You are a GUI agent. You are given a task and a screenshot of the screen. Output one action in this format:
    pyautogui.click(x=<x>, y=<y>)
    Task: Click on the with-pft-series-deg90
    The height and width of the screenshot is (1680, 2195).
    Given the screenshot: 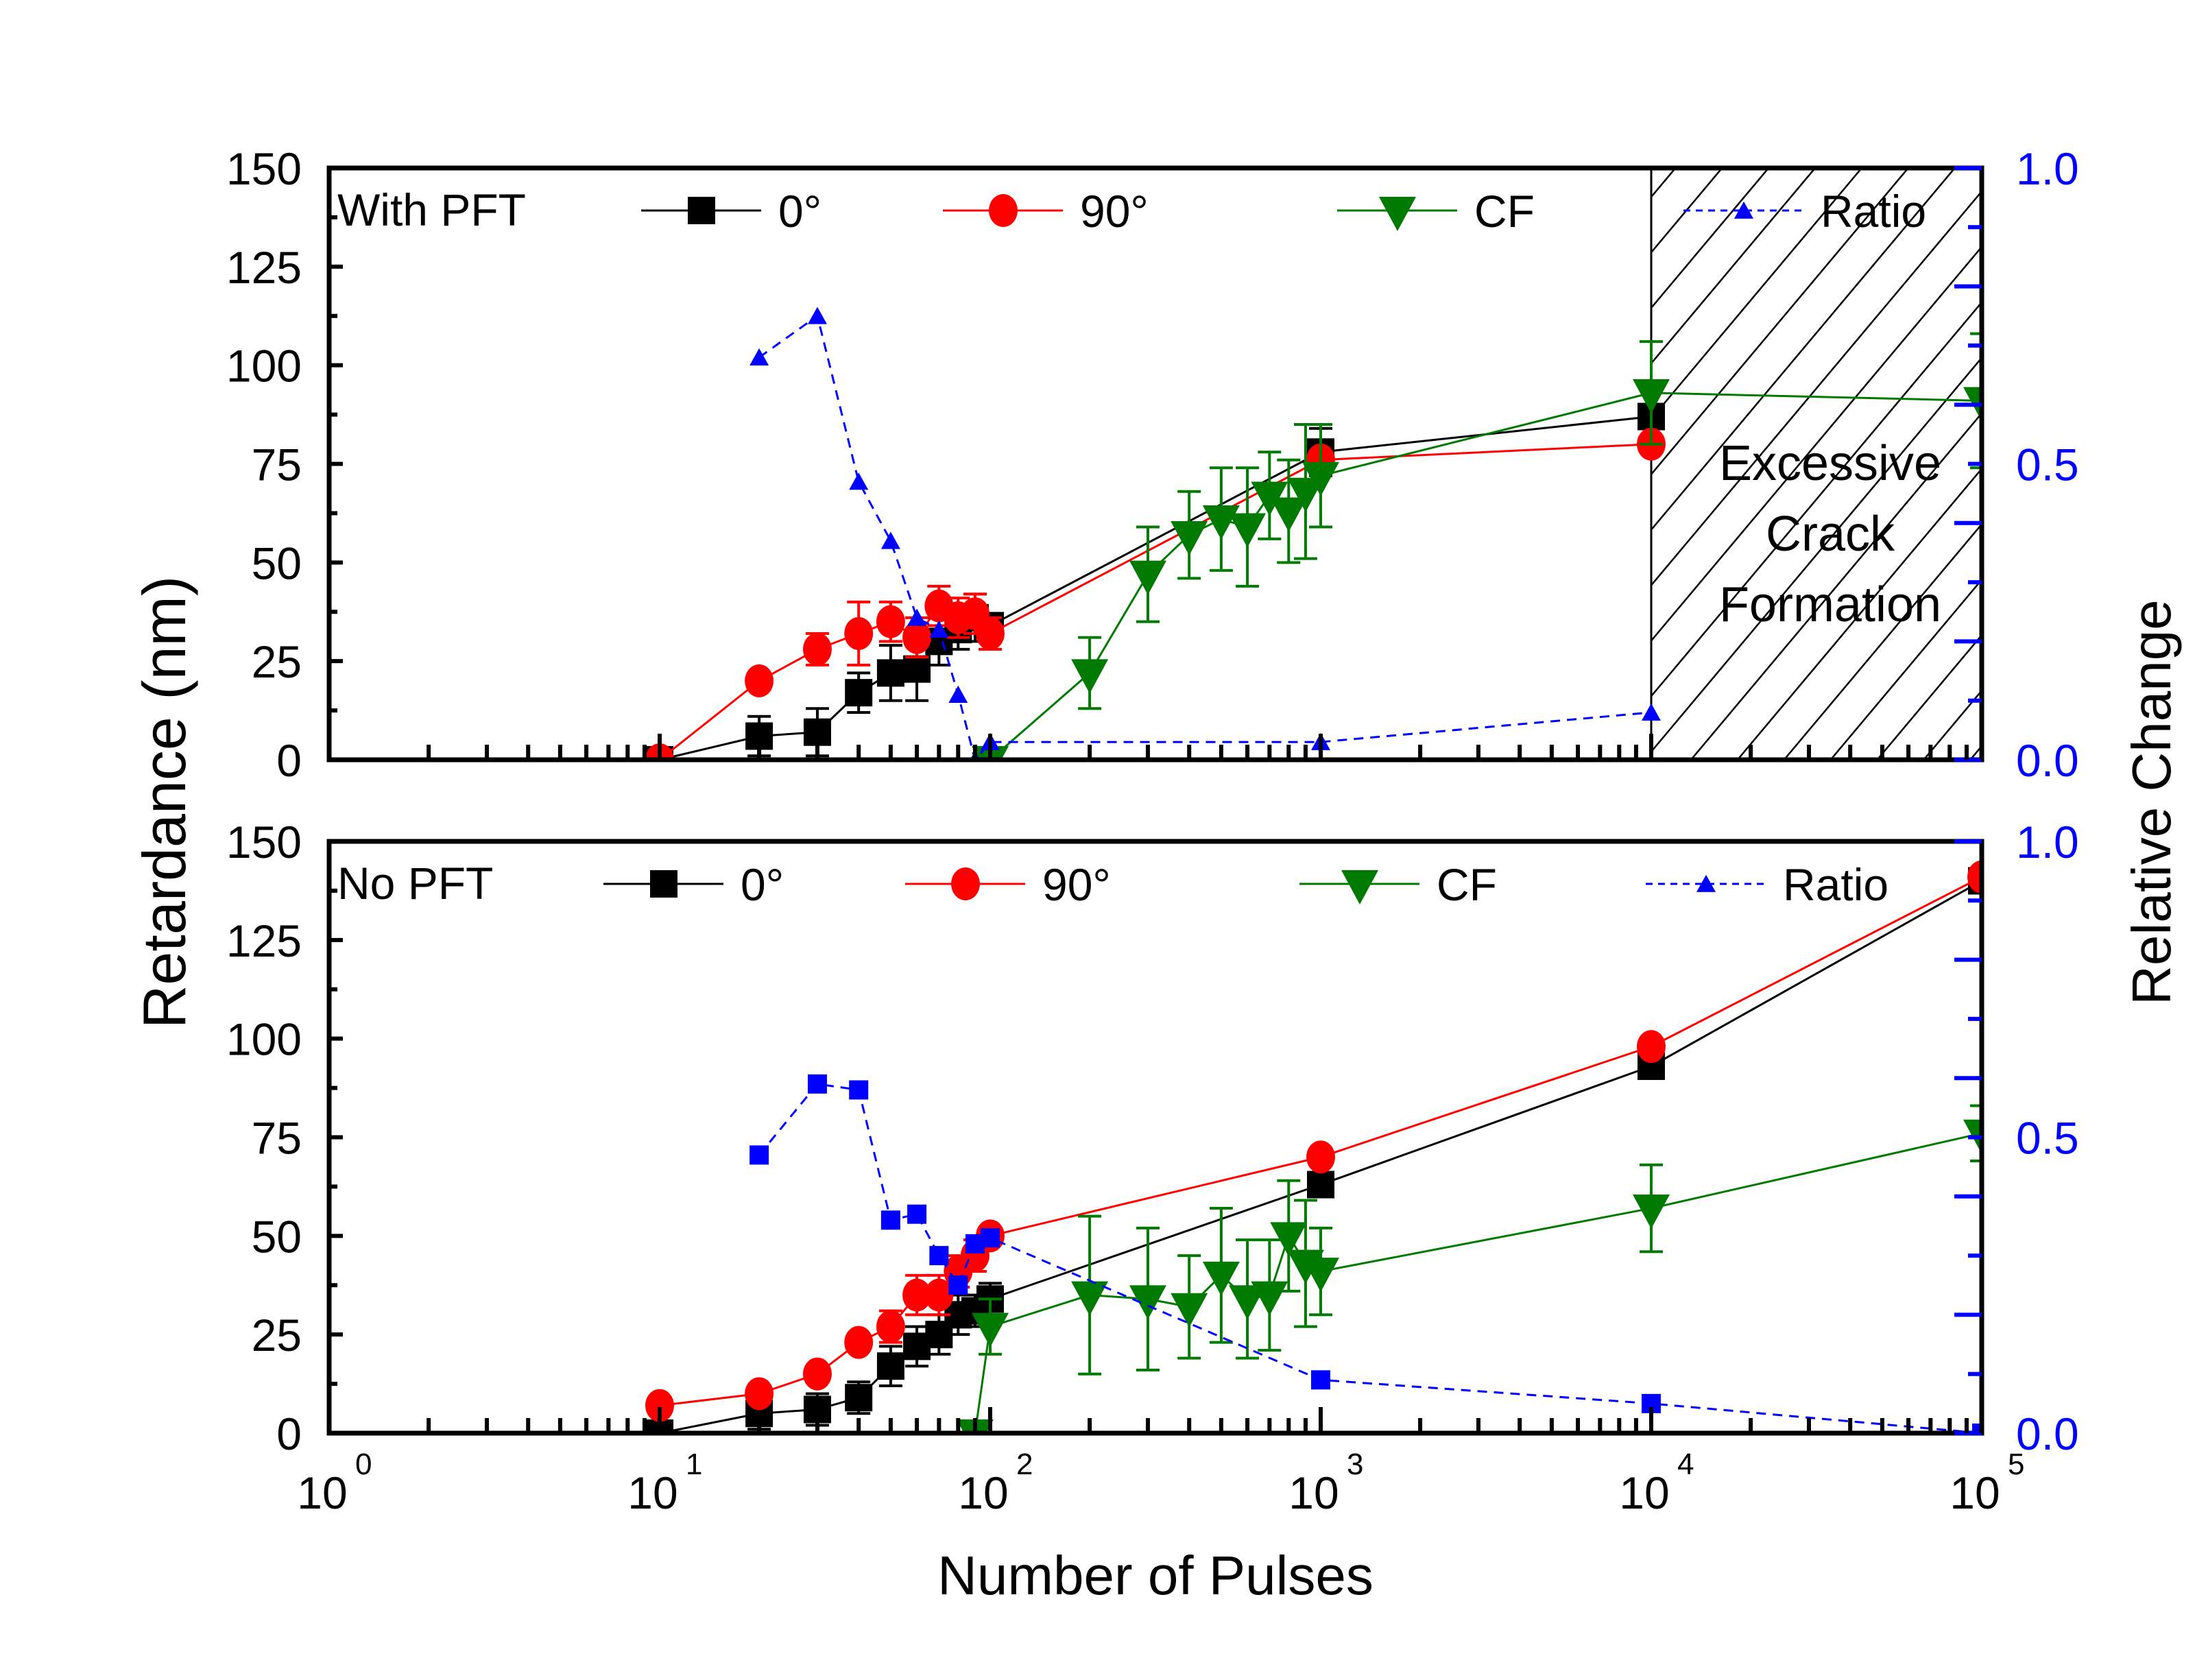 What is the action you would take?
    pyautogui.click(x=1155, y=594)
    